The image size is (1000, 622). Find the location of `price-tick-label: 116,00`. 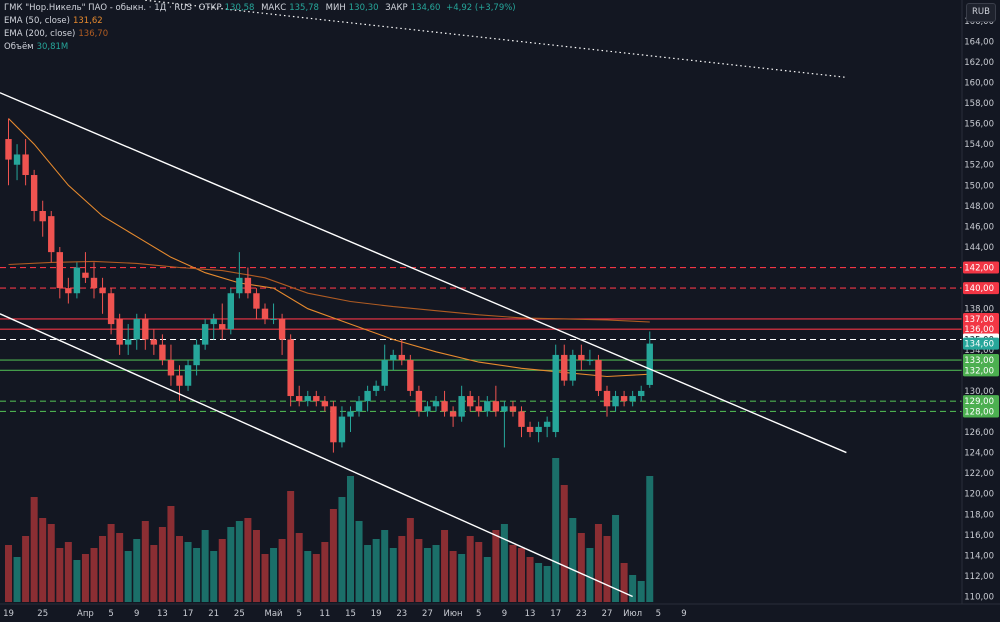

price-tick-label: 116,00 is located at coordinates (979, 536).